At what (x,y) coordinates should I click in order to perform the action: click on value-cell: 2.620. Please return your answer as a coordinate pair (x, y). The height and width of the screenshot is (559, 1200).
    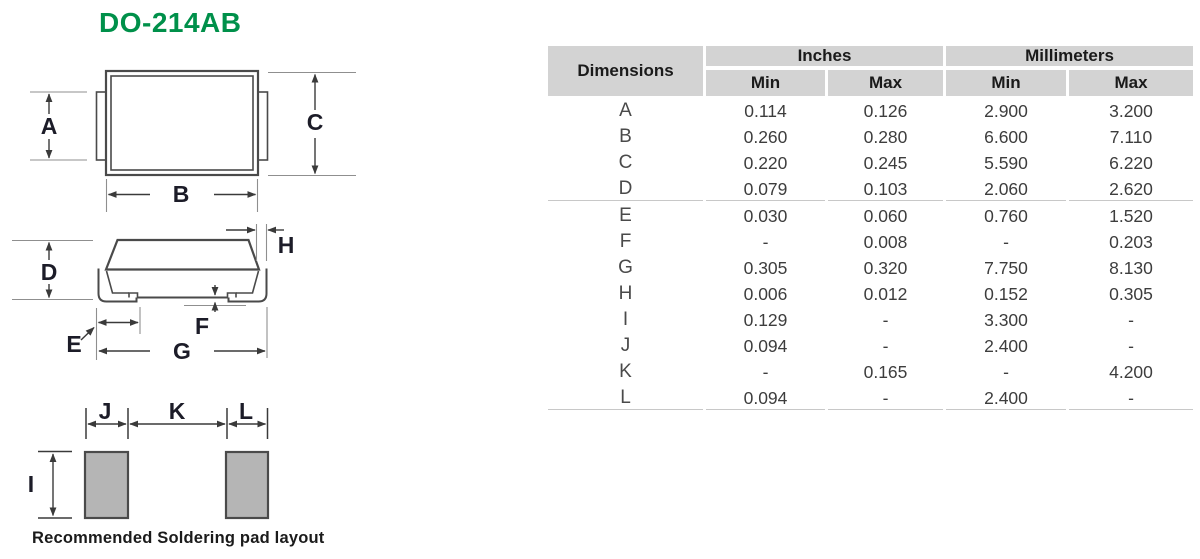
    Looking at the image, I should click on (1131, 189).